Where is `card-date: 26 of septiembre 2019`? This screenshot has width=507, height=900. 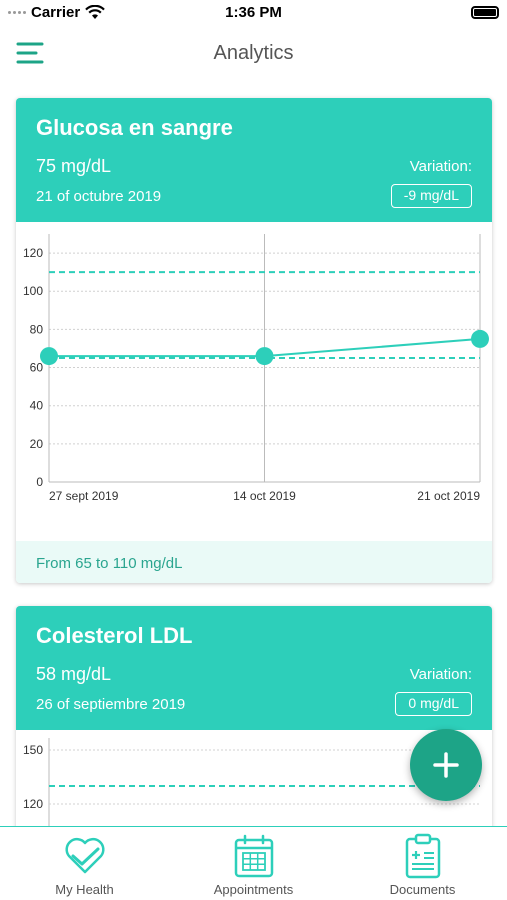 card-date: 26 of septiembre 2019 is located at coordinates (111, 704).